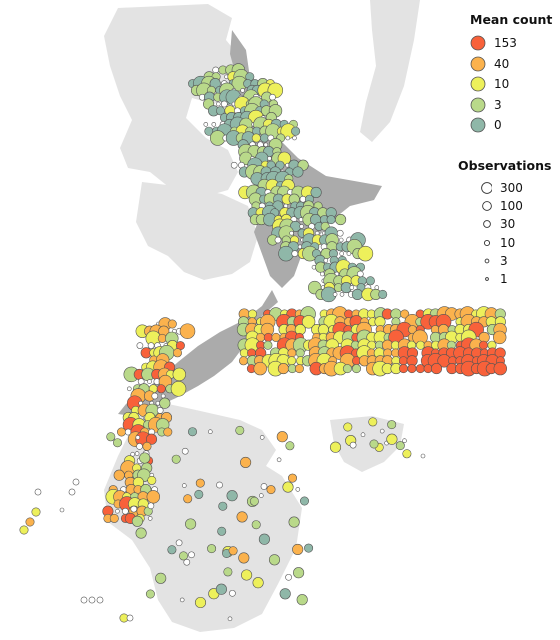 The image size is (560, 640). Describe the element at coordinates (502, 84) in the screenshot. I see `legend-mean-label: 10` at that location.